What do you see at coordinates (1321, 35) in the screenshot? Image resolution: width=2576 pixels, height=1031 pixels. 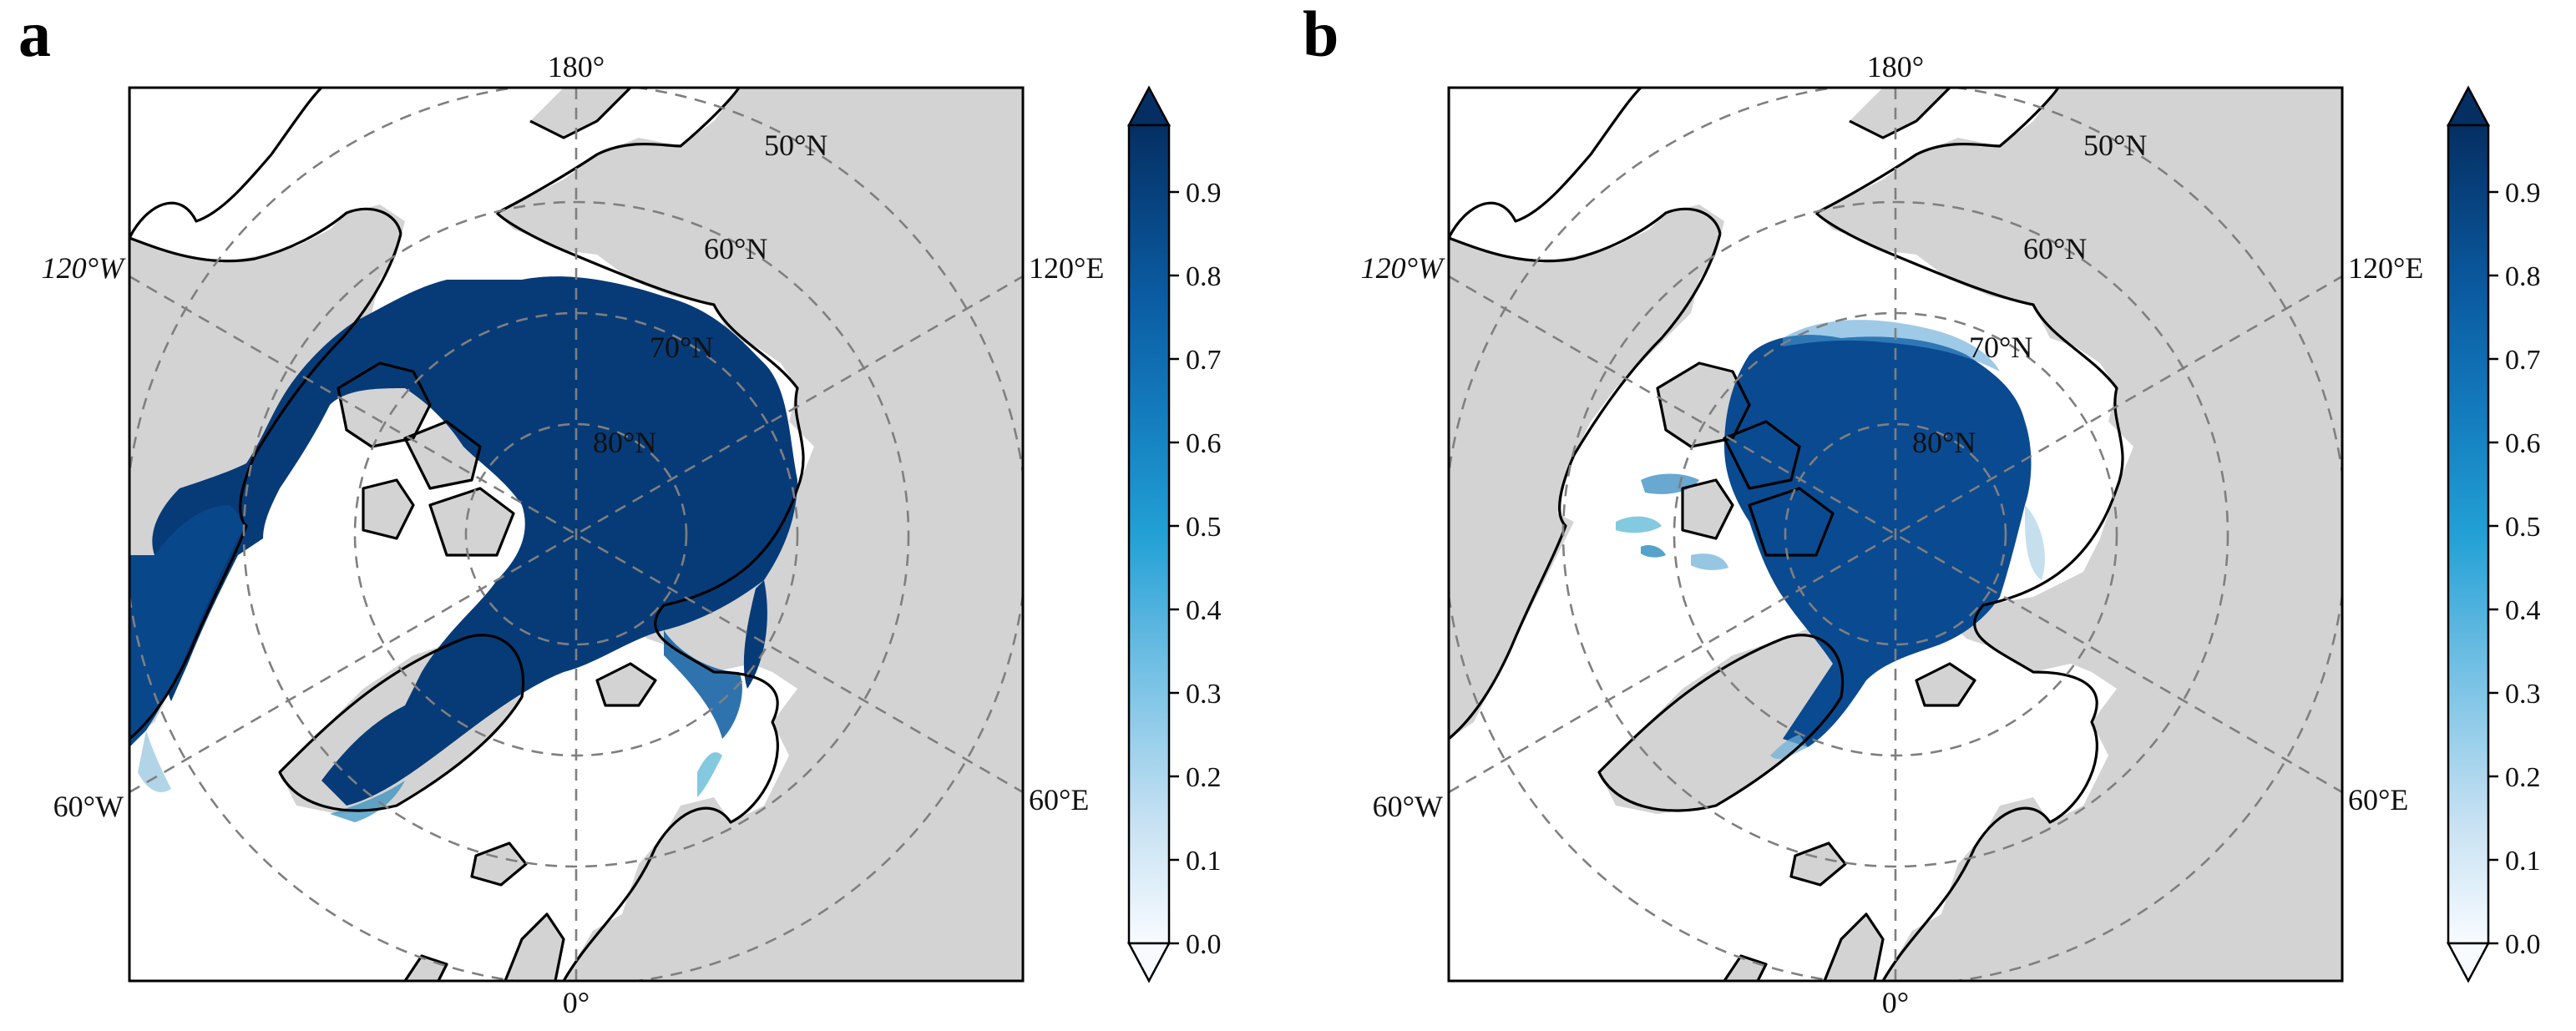 I see `panel-letter-b: b` at bounding box center [1321, 35].